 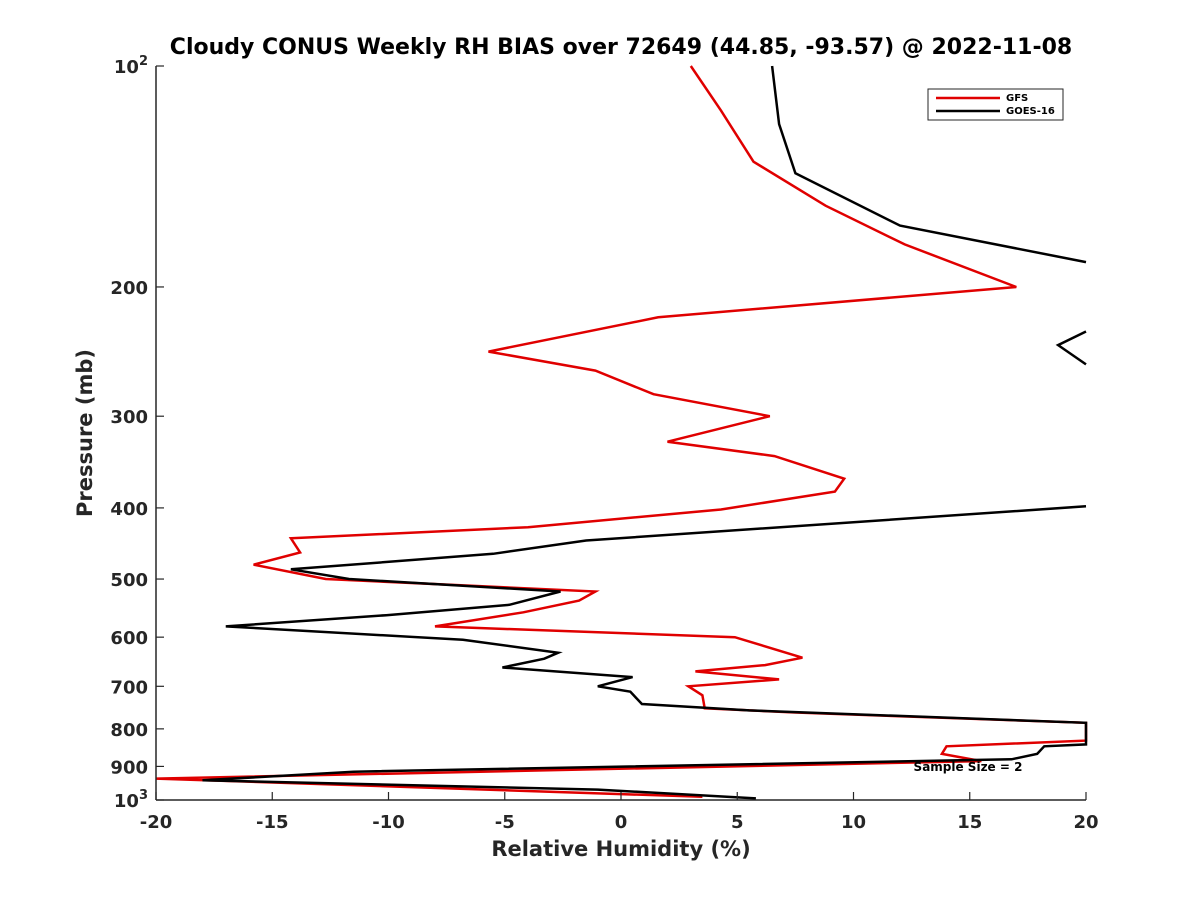 I want to click on y-tick-label: 10³, so click(x=131, y=800).